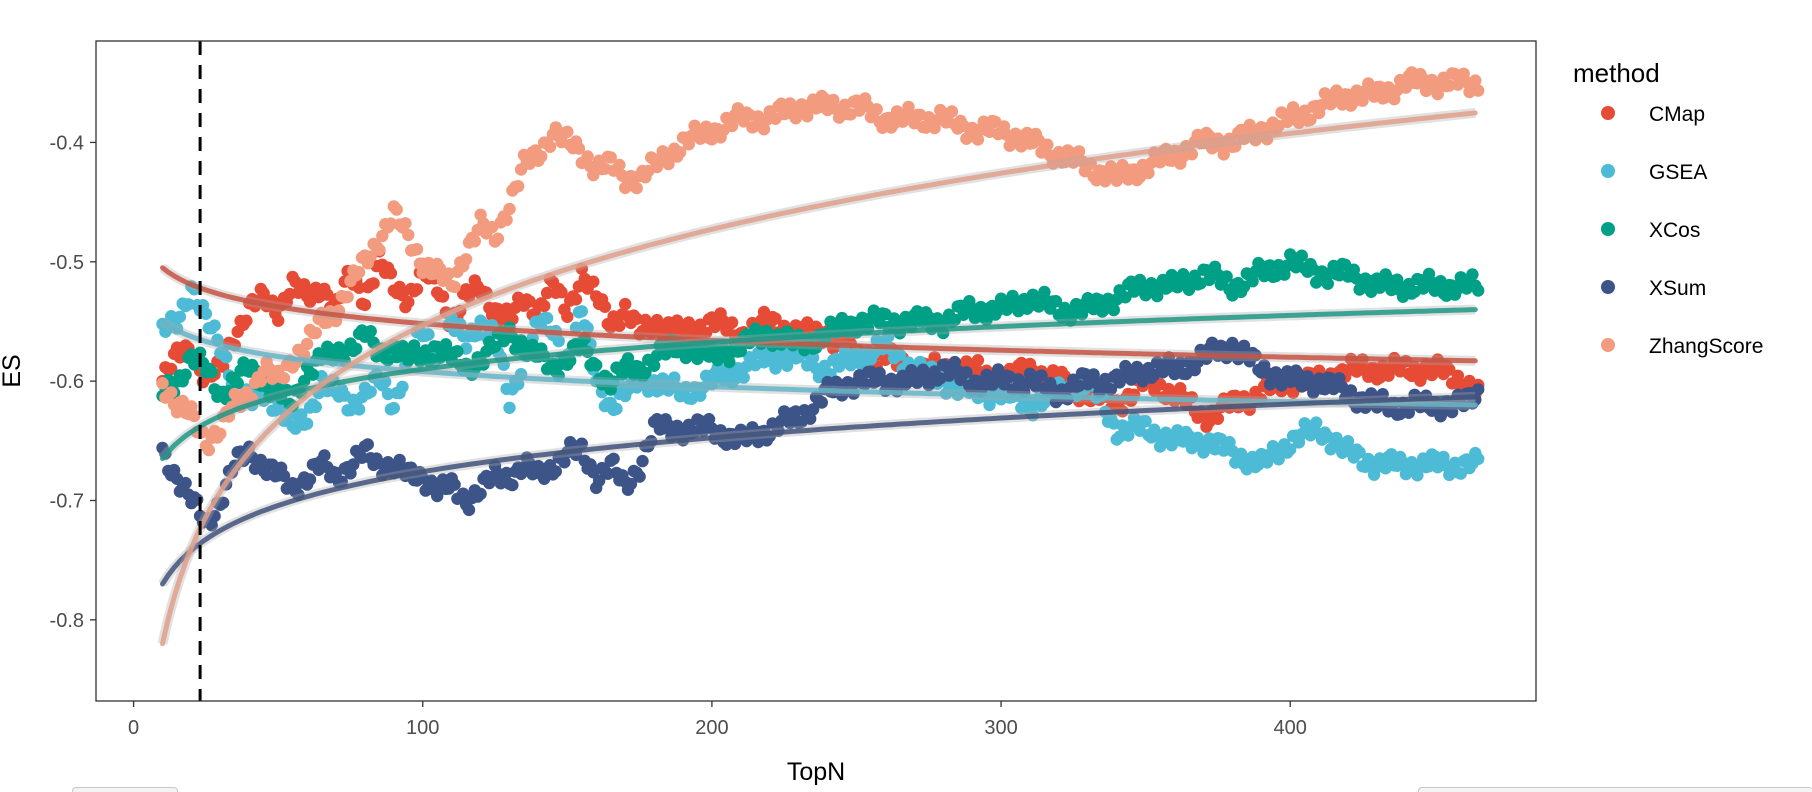 The width and height of the screenshot is (1812, 792). What do you see at coordinates (422, 728) in the screenshot?
I see `x-tick-label: 100` at bounding box center [422, 728].